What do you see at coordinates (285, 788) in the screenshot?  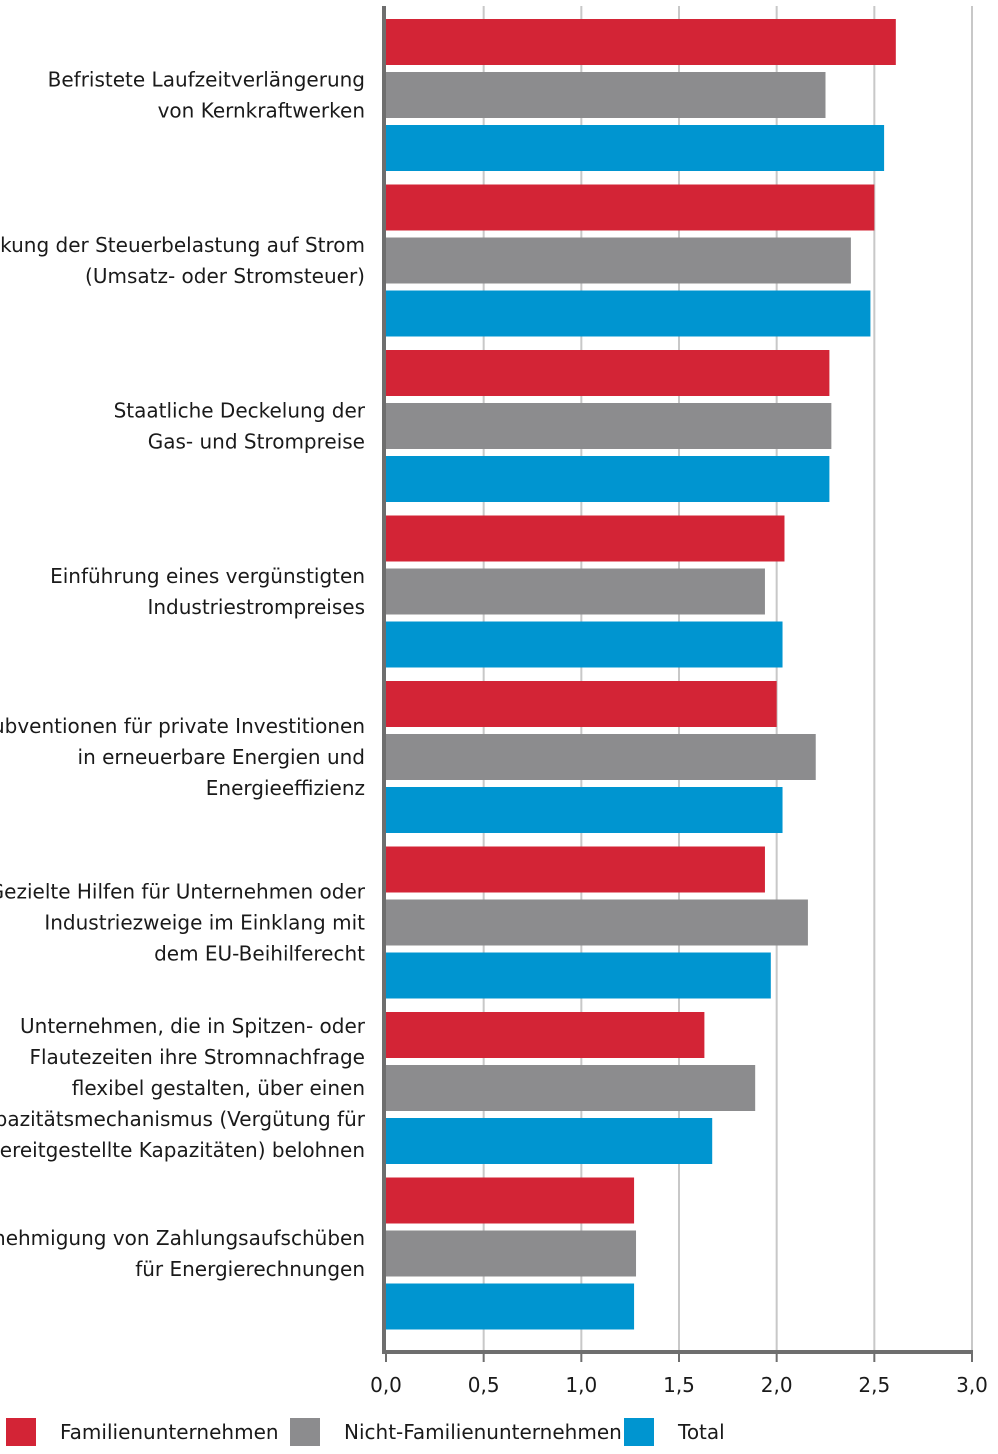 I see `category-label-line: Energieeffizienz` at bounding box center [285, 788].